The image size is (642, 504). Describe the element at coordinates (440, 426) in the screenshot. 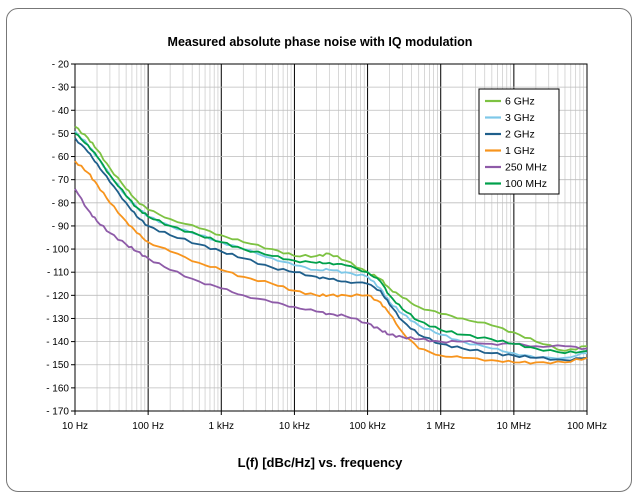

I see `x-tick-label: 1 MHz` at that location.